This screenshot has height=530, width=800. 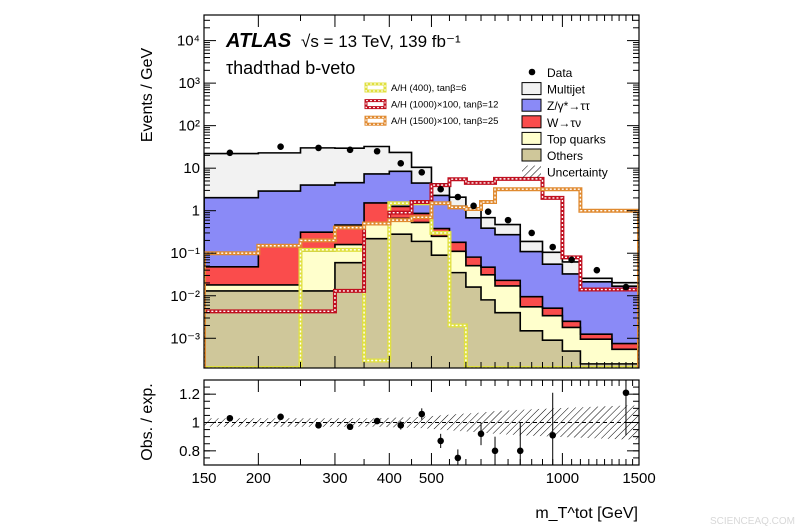 What do you see at coordinates (586, 513) in the screenshot?
I see `x-axis-label: m_T^tot [GeV]` at bounding box center [586, 513].